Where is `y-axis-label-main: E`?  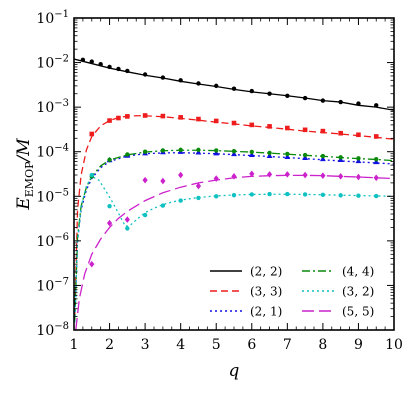 y-axis-label-main: E is located at coordinates (24, 204).